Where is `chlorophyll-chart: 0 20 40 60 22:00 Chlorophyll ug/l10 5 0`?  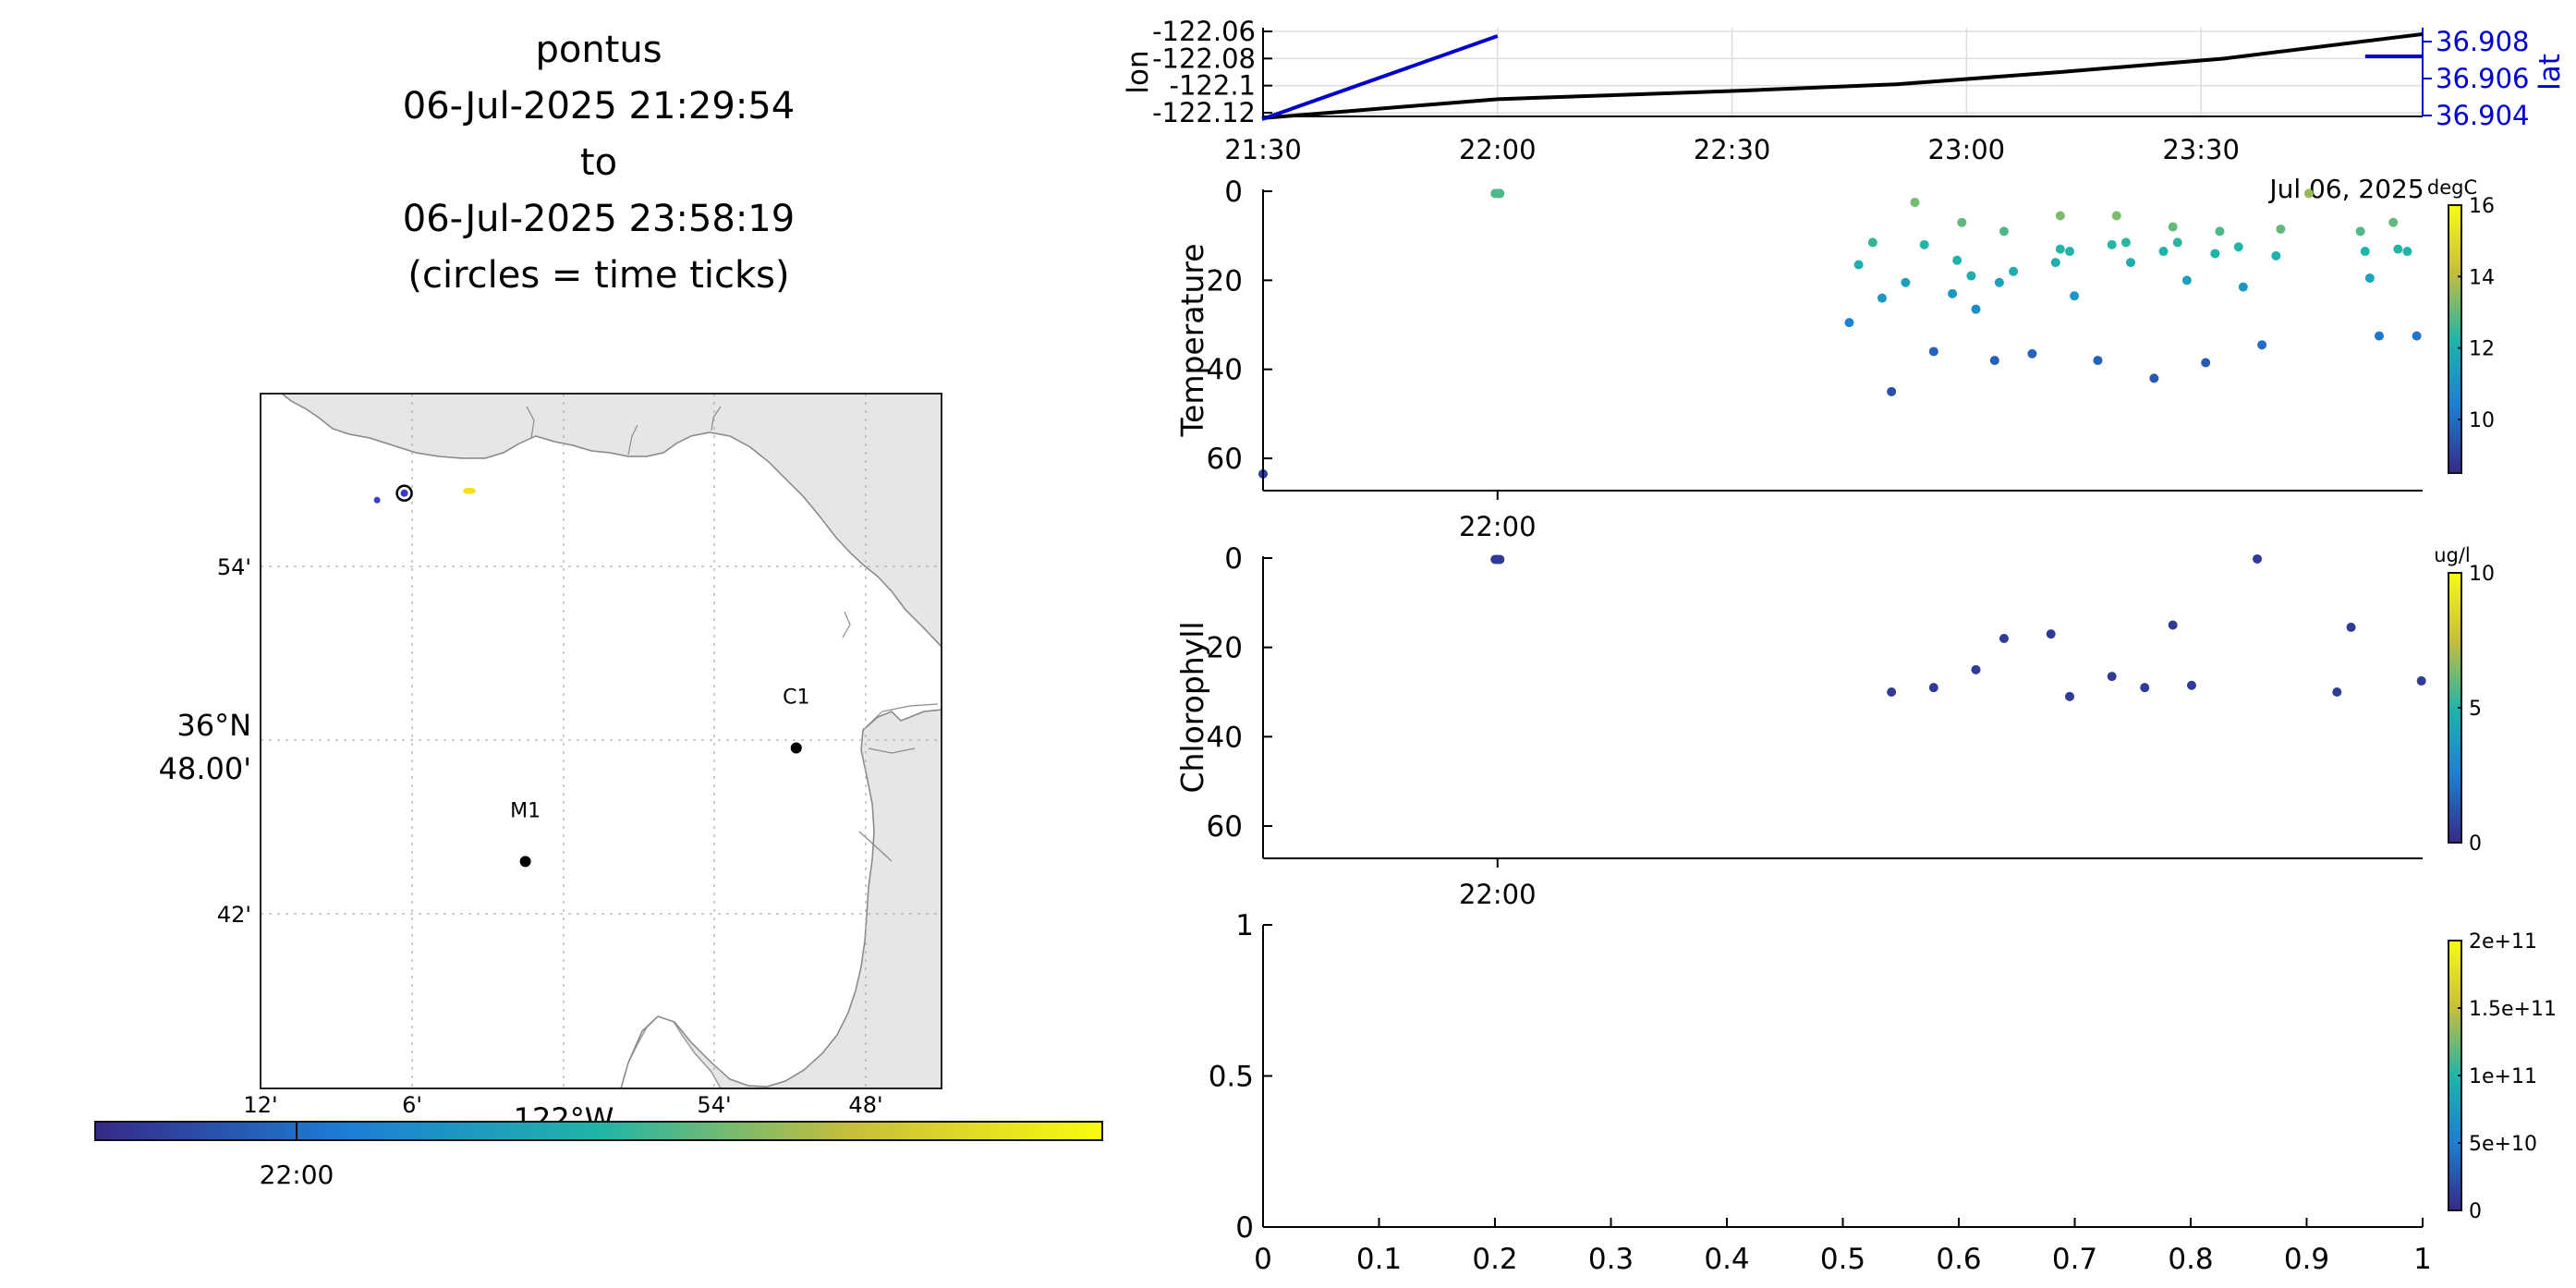
chlorophyll-chart: 0 20 40 60 22:00 Chlorophyll ug/l10 5 0 is located at coordinates (1834, 726).